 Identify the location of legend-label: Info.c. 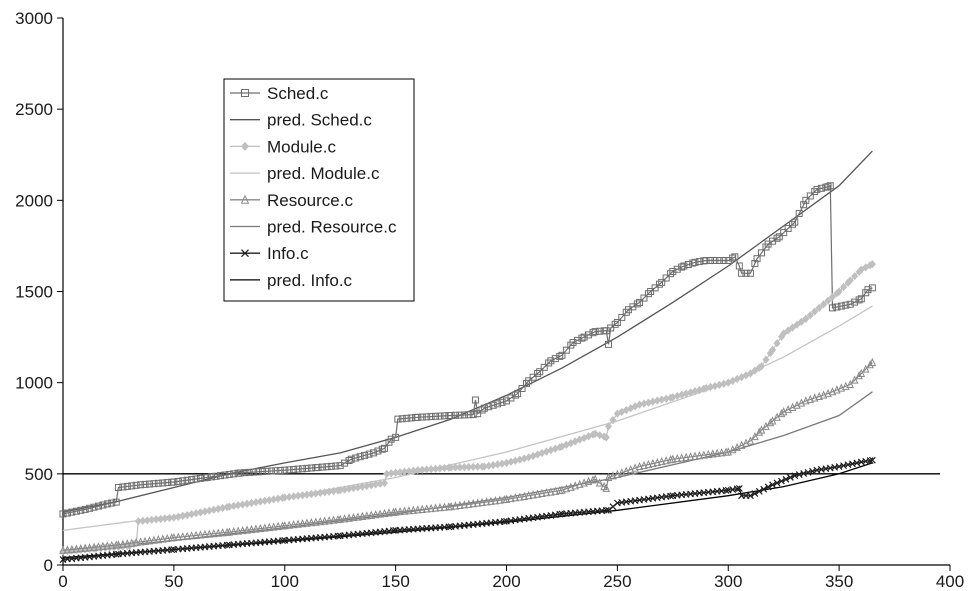
(288, 253).